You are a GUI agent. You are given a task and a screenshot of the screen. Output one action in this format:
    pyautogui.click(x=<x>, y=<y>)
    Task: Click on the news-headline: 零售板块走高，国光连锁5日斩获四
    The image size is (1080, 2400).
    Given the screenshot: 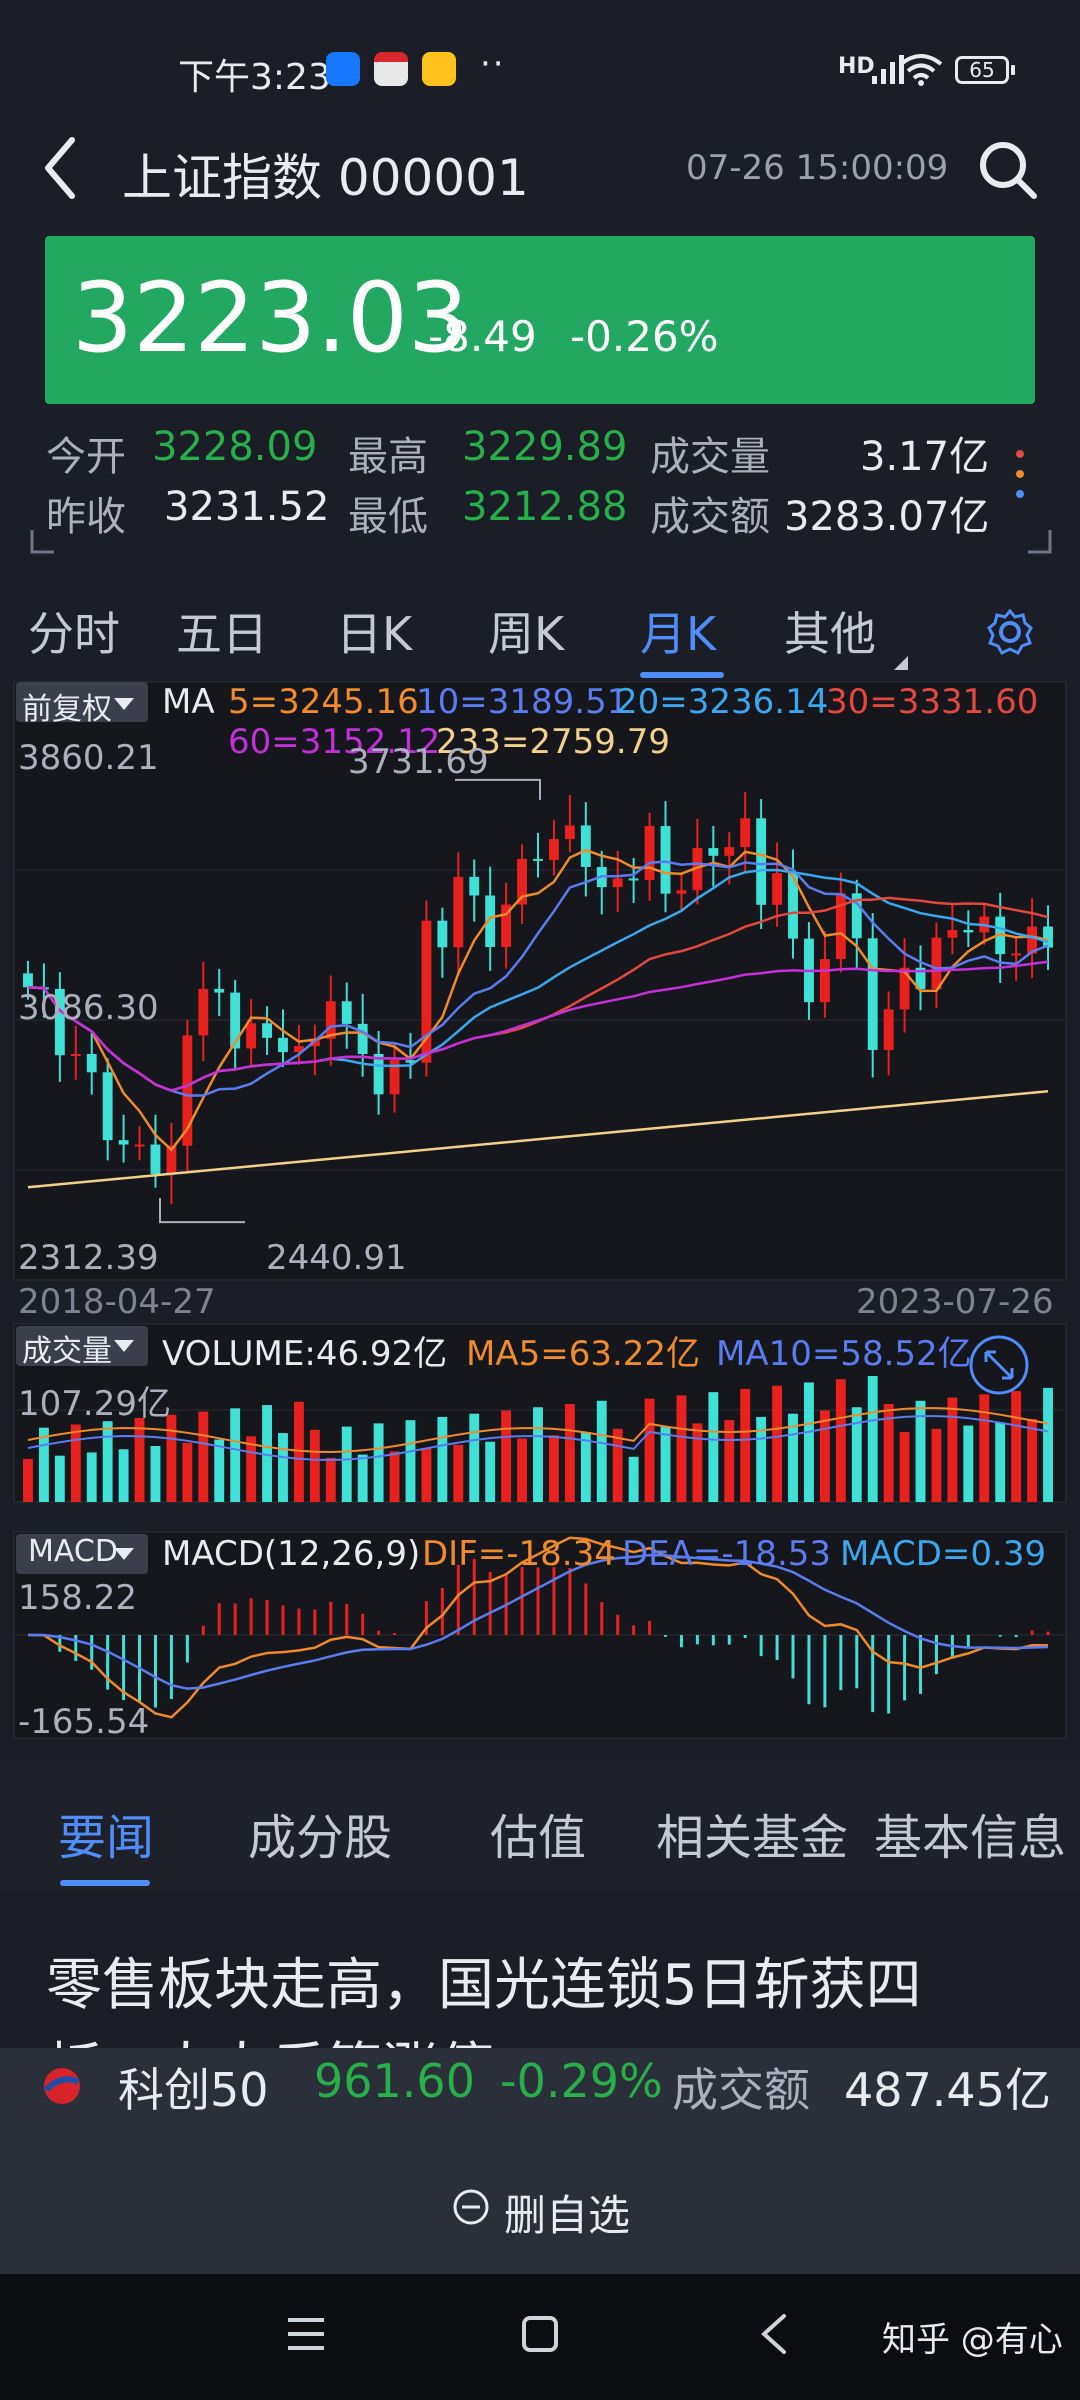 What is the action you would take?
    pyautogui.click(x=484, y=1985)
    